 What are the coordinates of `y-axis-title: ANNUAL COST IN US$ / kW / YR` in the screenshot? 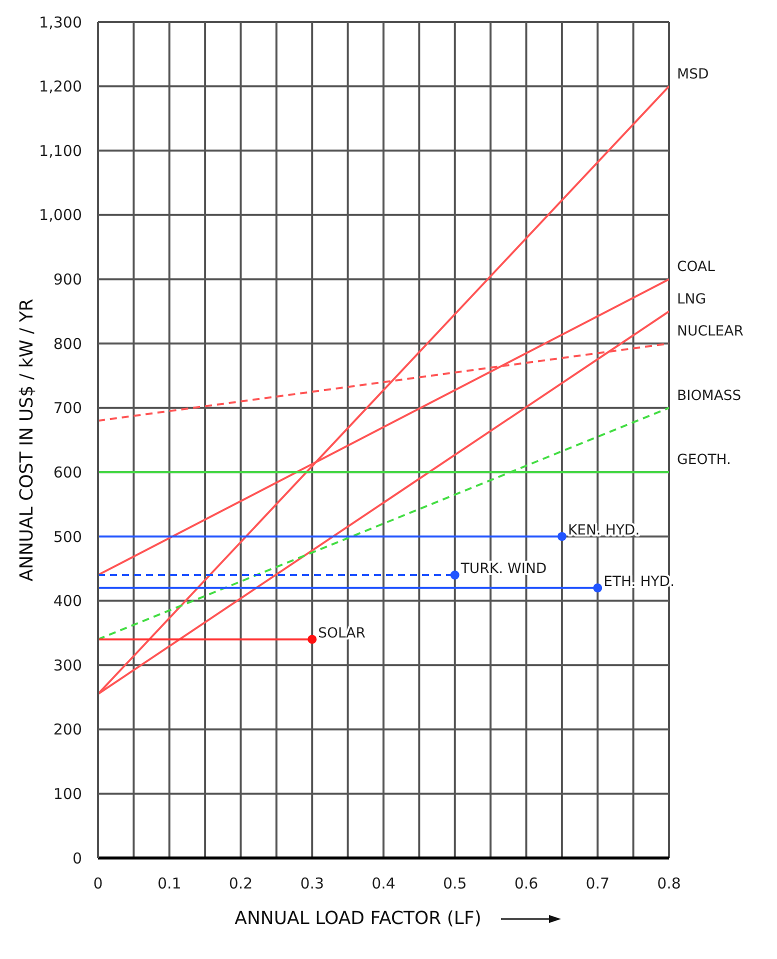 It's located at (27, 440).